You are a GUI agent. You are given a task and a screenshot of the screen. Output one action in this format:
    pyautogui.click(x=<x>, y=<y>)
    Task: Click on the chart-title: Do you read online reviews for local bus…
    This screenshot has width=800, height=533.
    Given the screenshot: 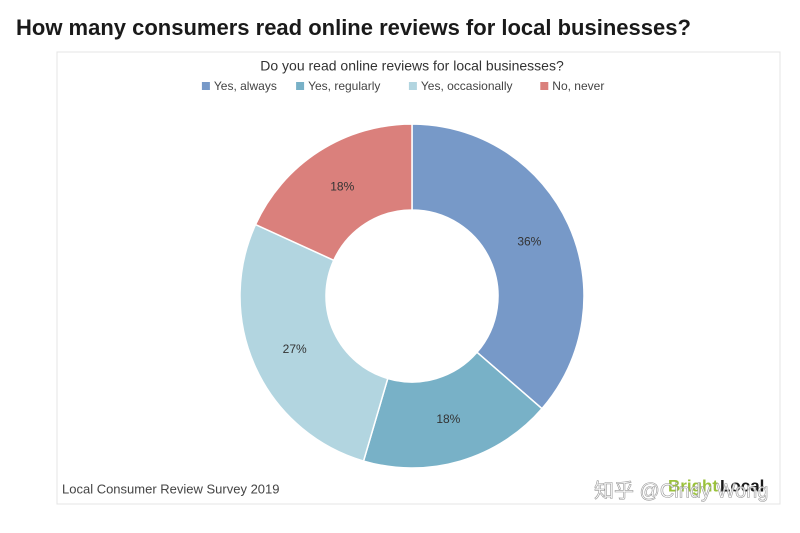 What is the action you would take?
    pyautogui.click(x=412, y=66)
    